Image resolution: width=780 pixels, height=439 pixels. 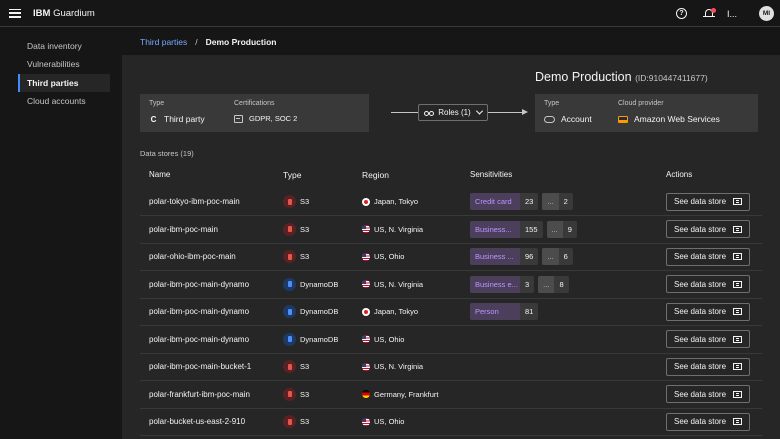 What do you see at coordinates (506, 229) in the screenshot?
I see `sensitivity-tag: Business... 155` at bounding box center [506, 229].